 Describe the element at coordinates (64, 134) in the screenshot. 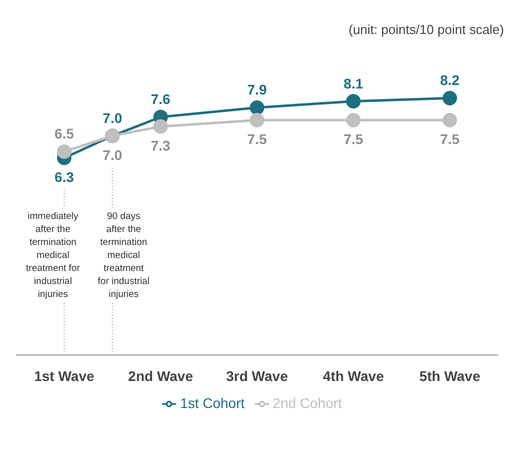

I see `data-label: 6.5` at that location.